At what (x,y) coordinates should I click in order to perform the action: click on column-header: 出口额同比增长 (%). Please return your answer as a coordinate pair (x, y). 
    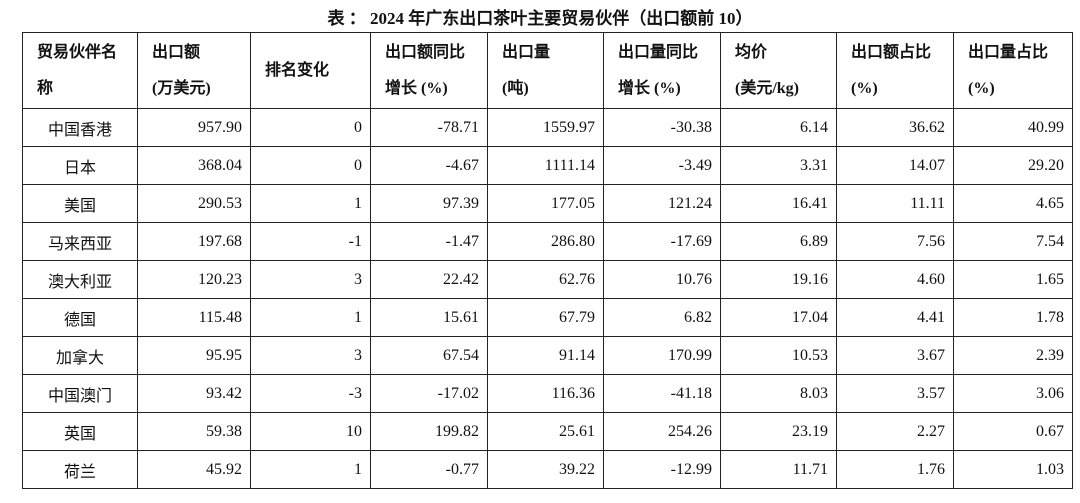
    Looking at the image, I should click on (429, 70).